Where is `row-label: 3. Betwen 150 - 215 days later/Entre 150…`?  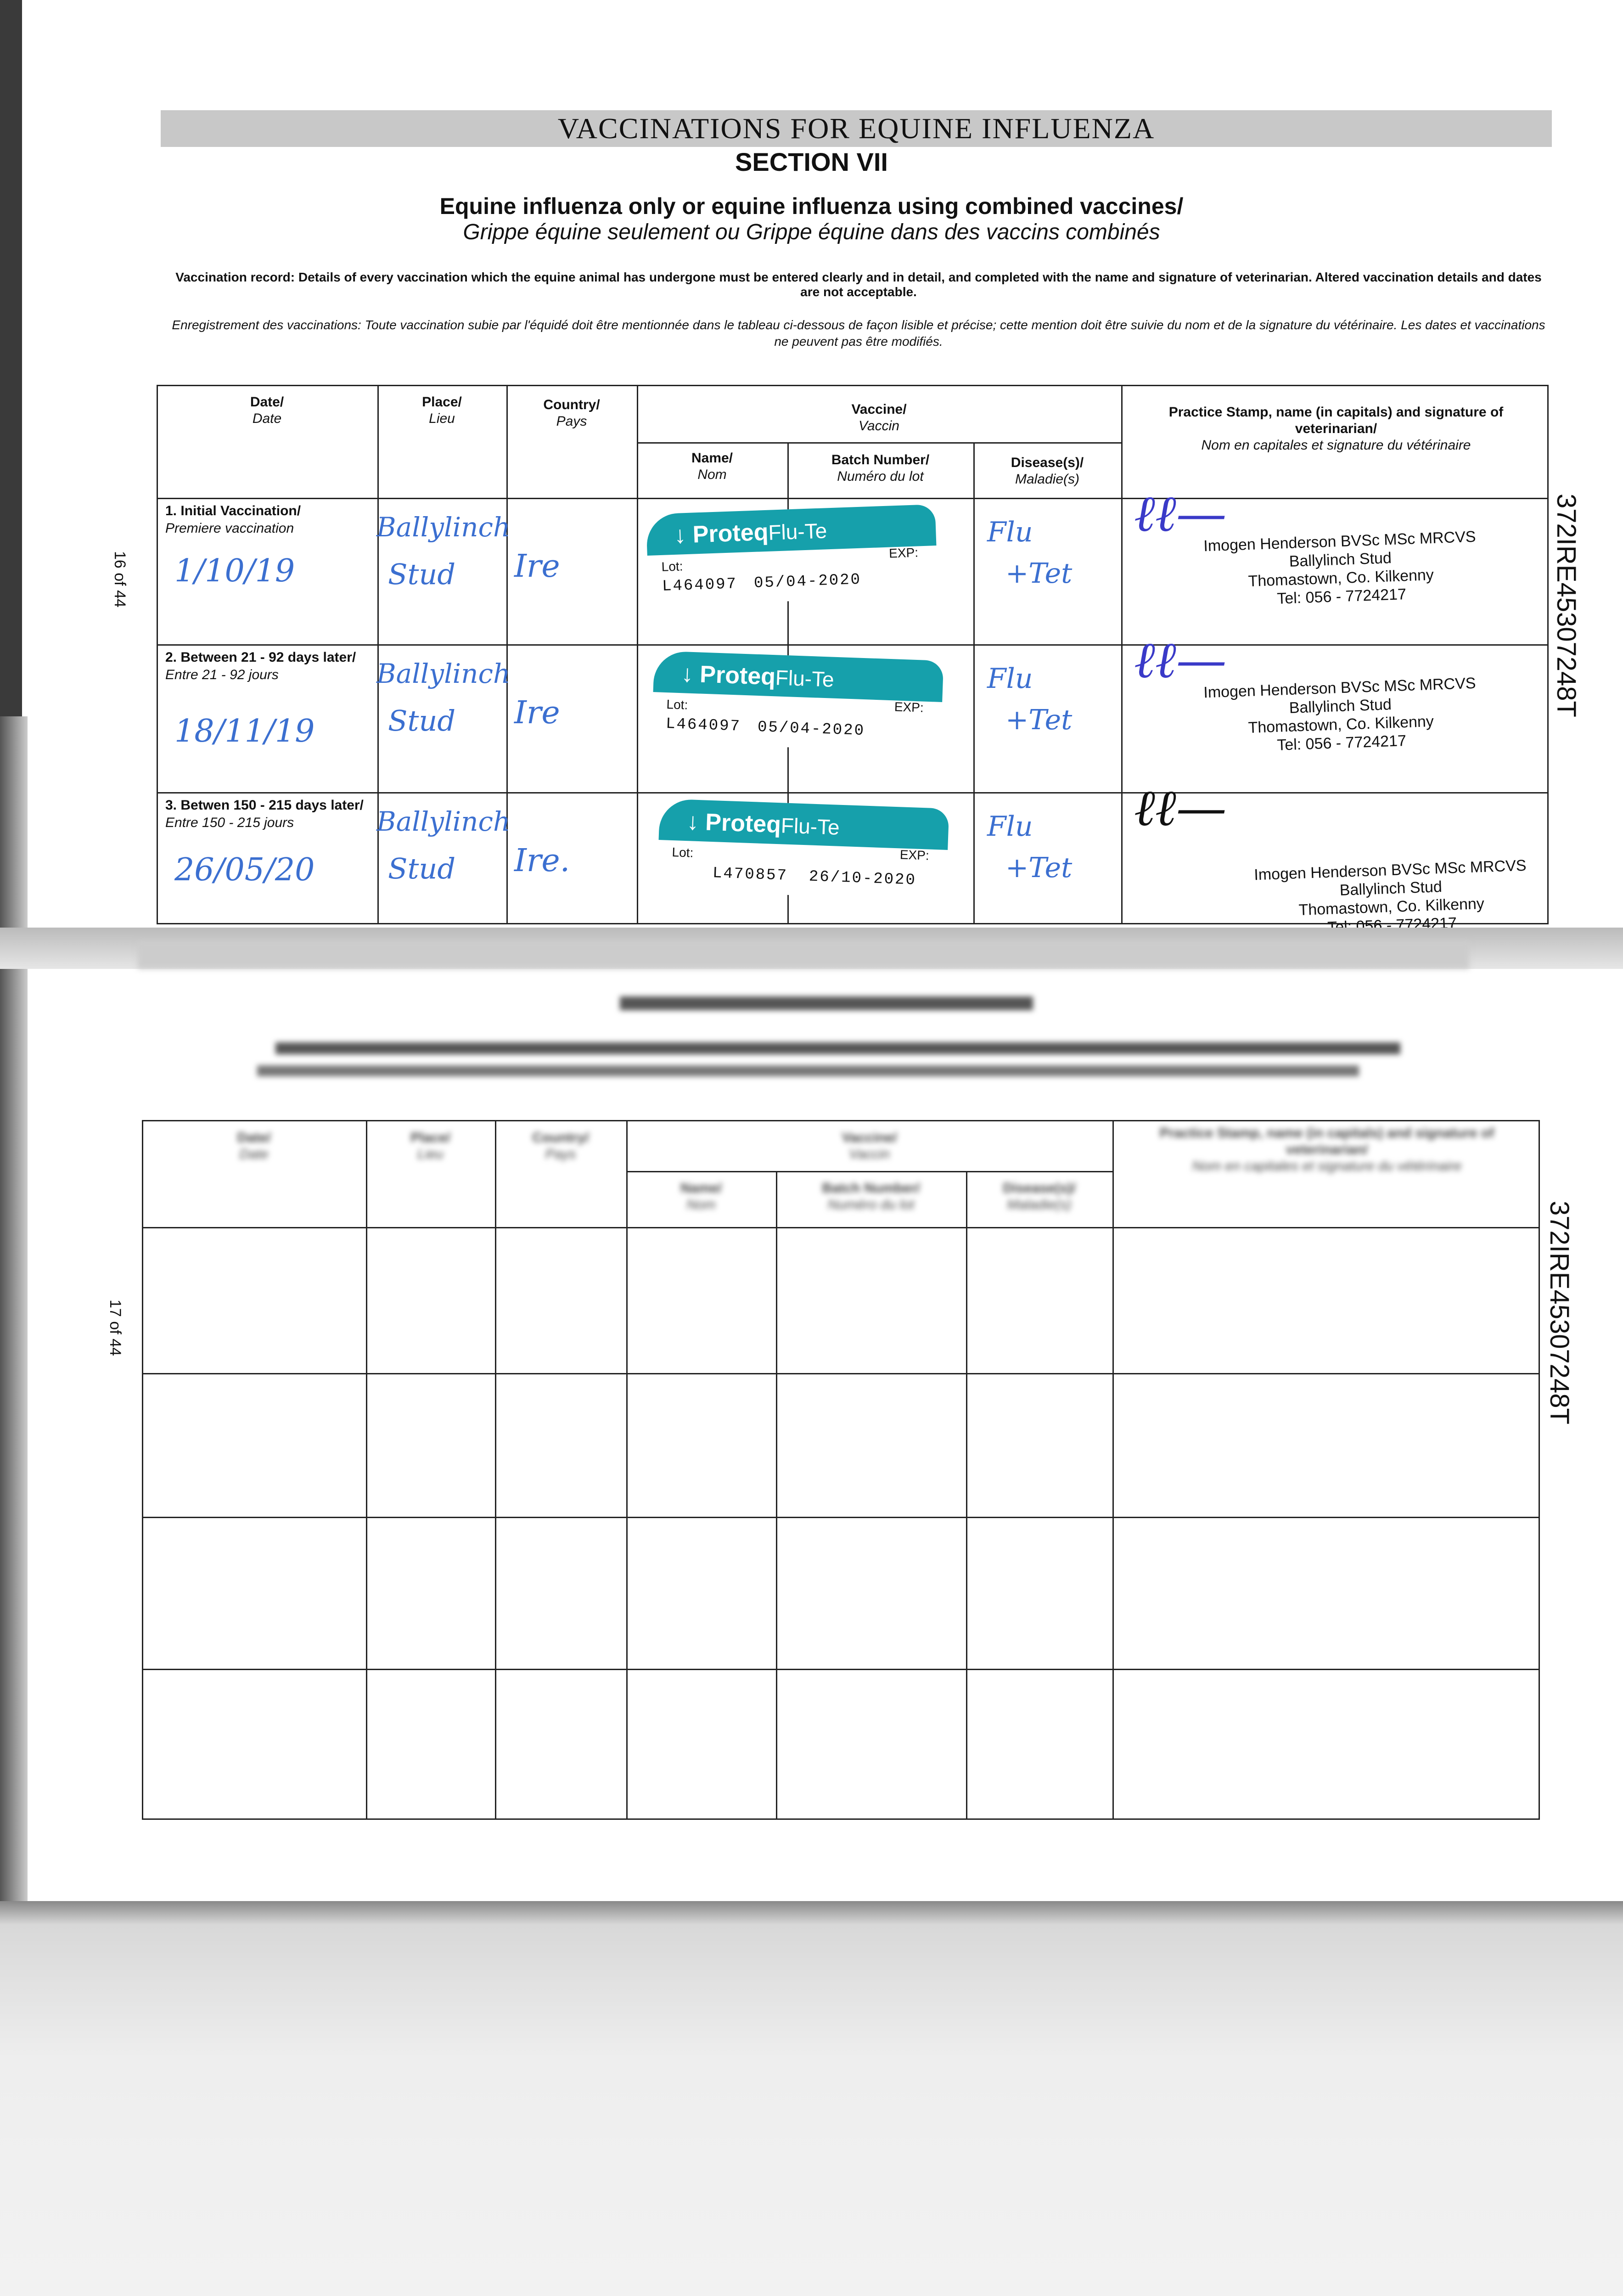 row-label: 3. Betwen 150 - 215 days later/Entre 150… is located at coordinates (264, 814).